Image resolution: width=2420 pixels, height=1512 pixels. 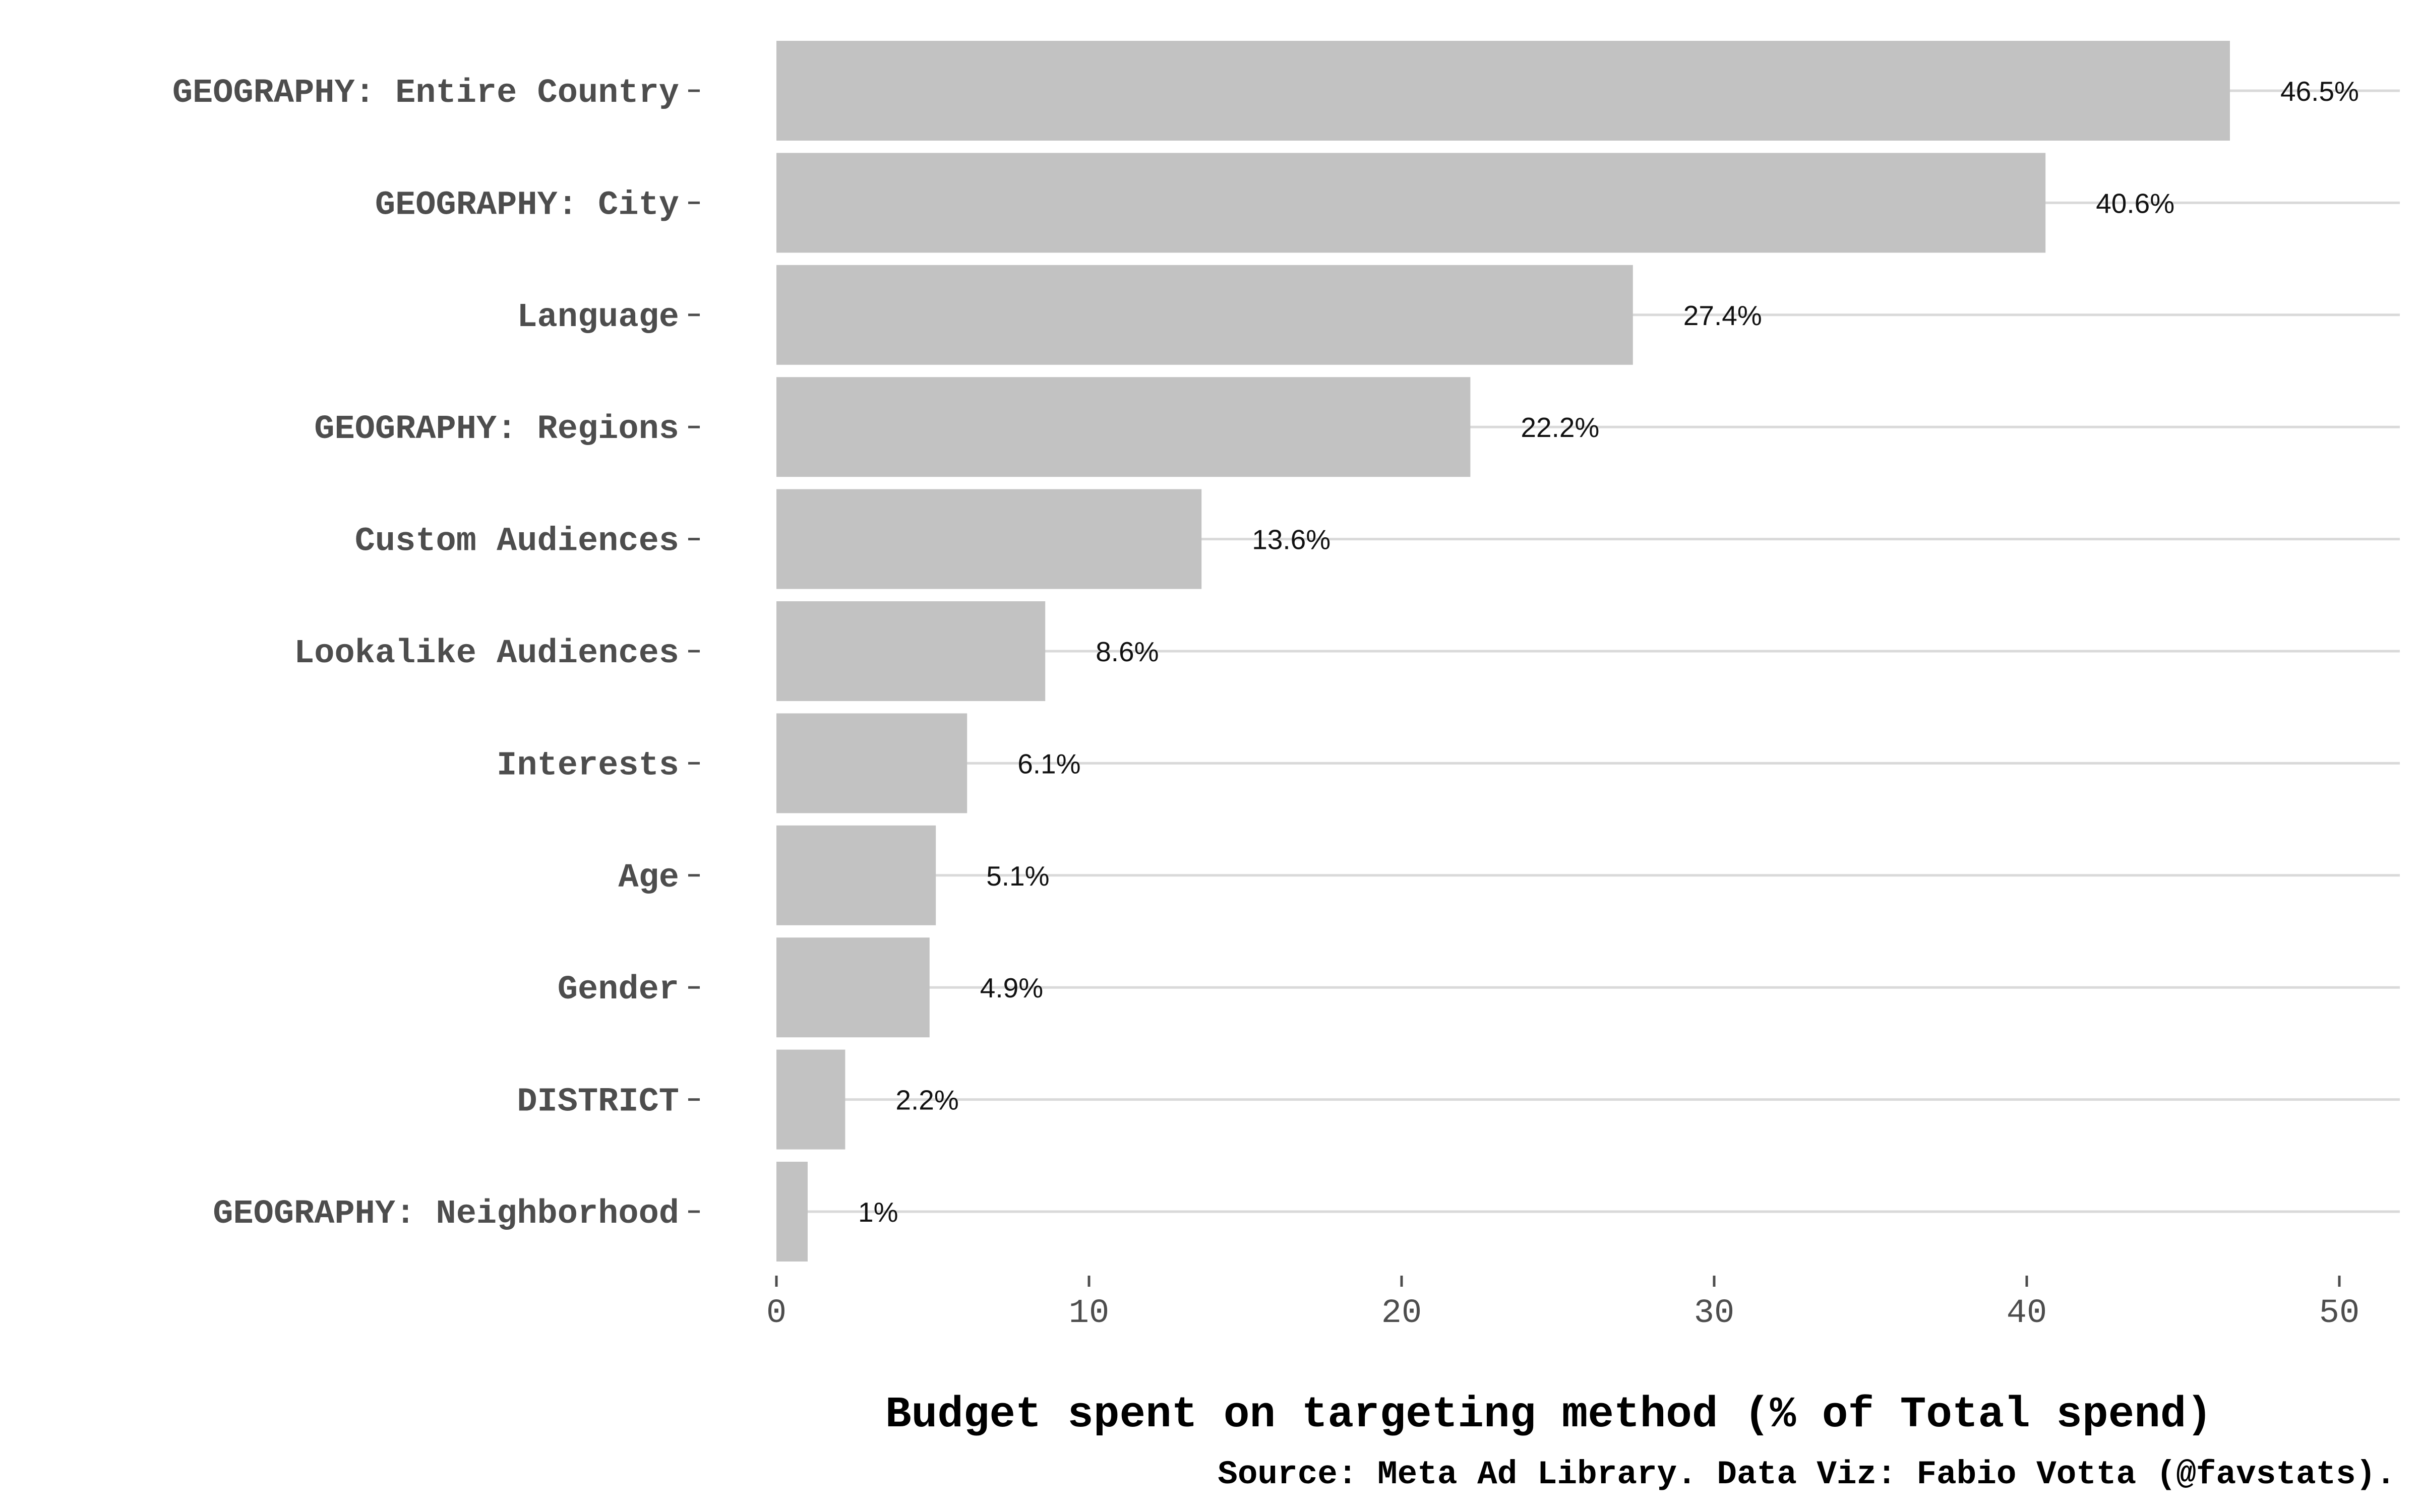 What do you see at coordinates (517, 542) in the screenshot?
I see `y-tick-label: Custom Audiences` at bounding box center [517, 542].